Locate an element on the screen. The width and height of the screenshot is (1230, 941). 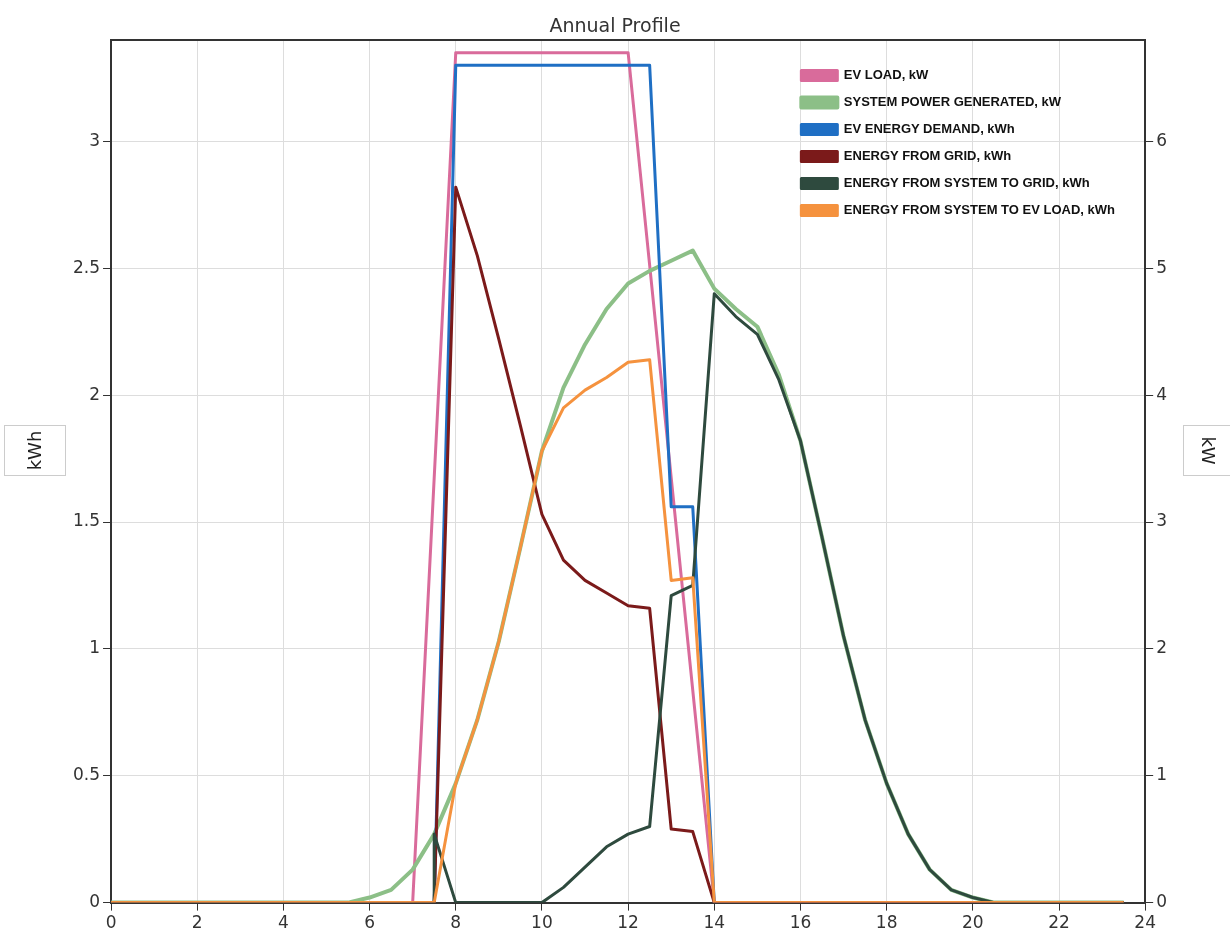
legend-label: ENERGY FROM SYSTEM TO GRID, kWh is located at coordinates (966, 183).